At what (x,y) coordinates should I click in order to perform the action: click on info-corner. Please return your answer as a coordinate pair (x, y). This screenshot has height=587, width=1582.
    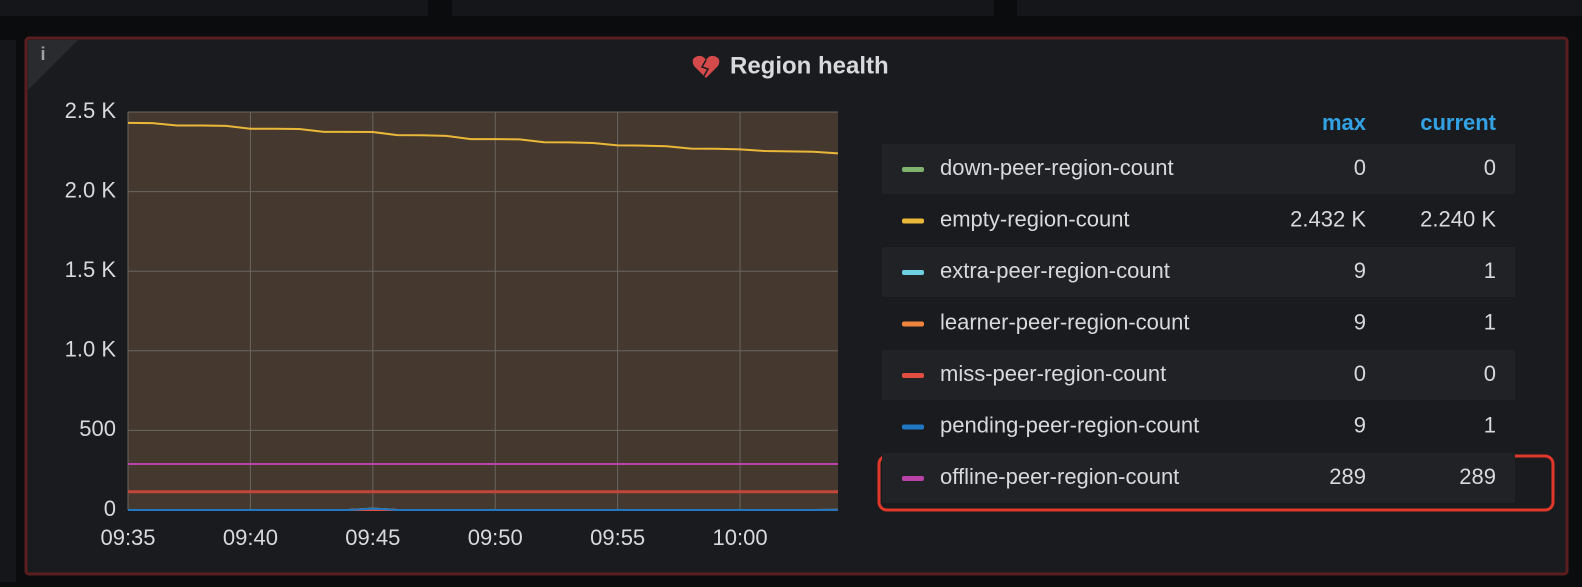
    Looking at the image, I should click on (53, 65).